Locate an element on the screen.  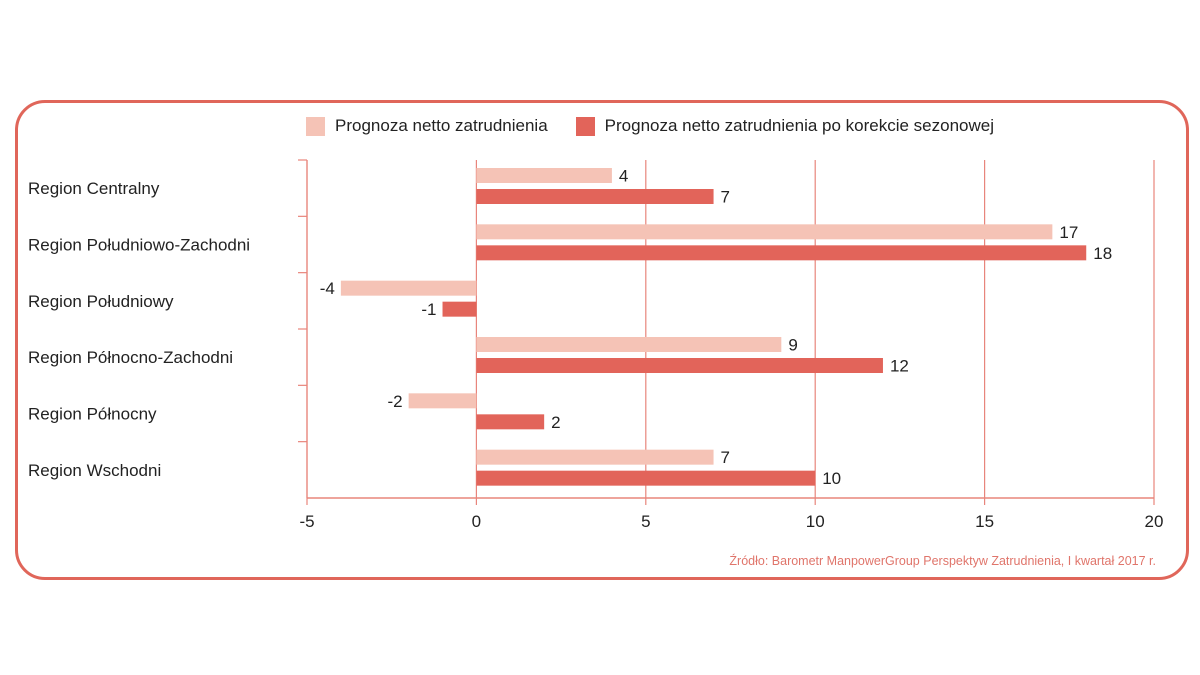
legend-item-light: Prognoza netto zatrudnienia is located at coordinates (427, 126).